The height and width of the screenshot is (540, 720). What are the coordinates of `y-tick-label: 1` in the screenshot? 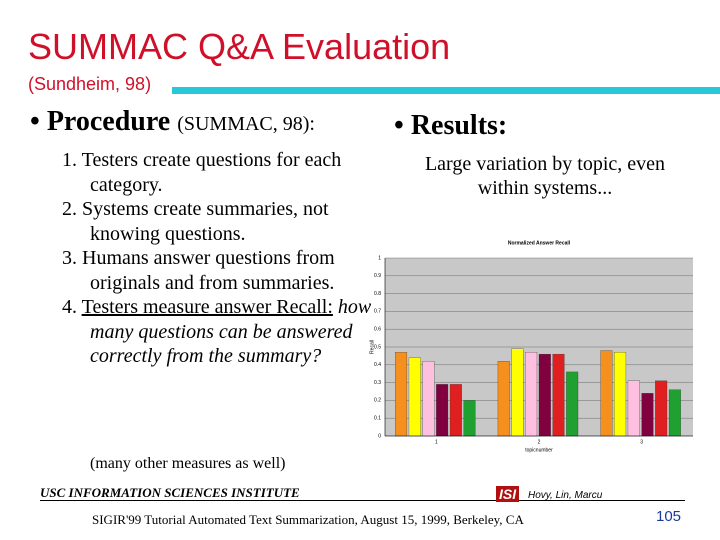 It's located at (379, 258).